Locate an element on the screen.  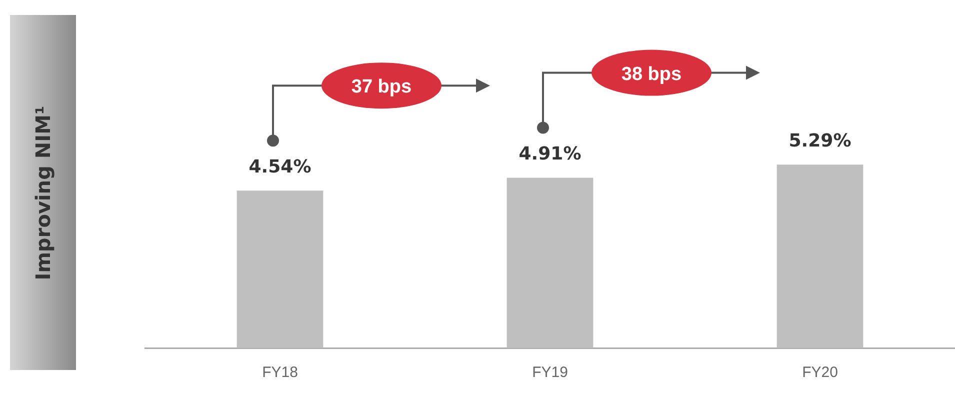
y-axis-title: Improving NIM¹ is located at coordinates (43, 192).